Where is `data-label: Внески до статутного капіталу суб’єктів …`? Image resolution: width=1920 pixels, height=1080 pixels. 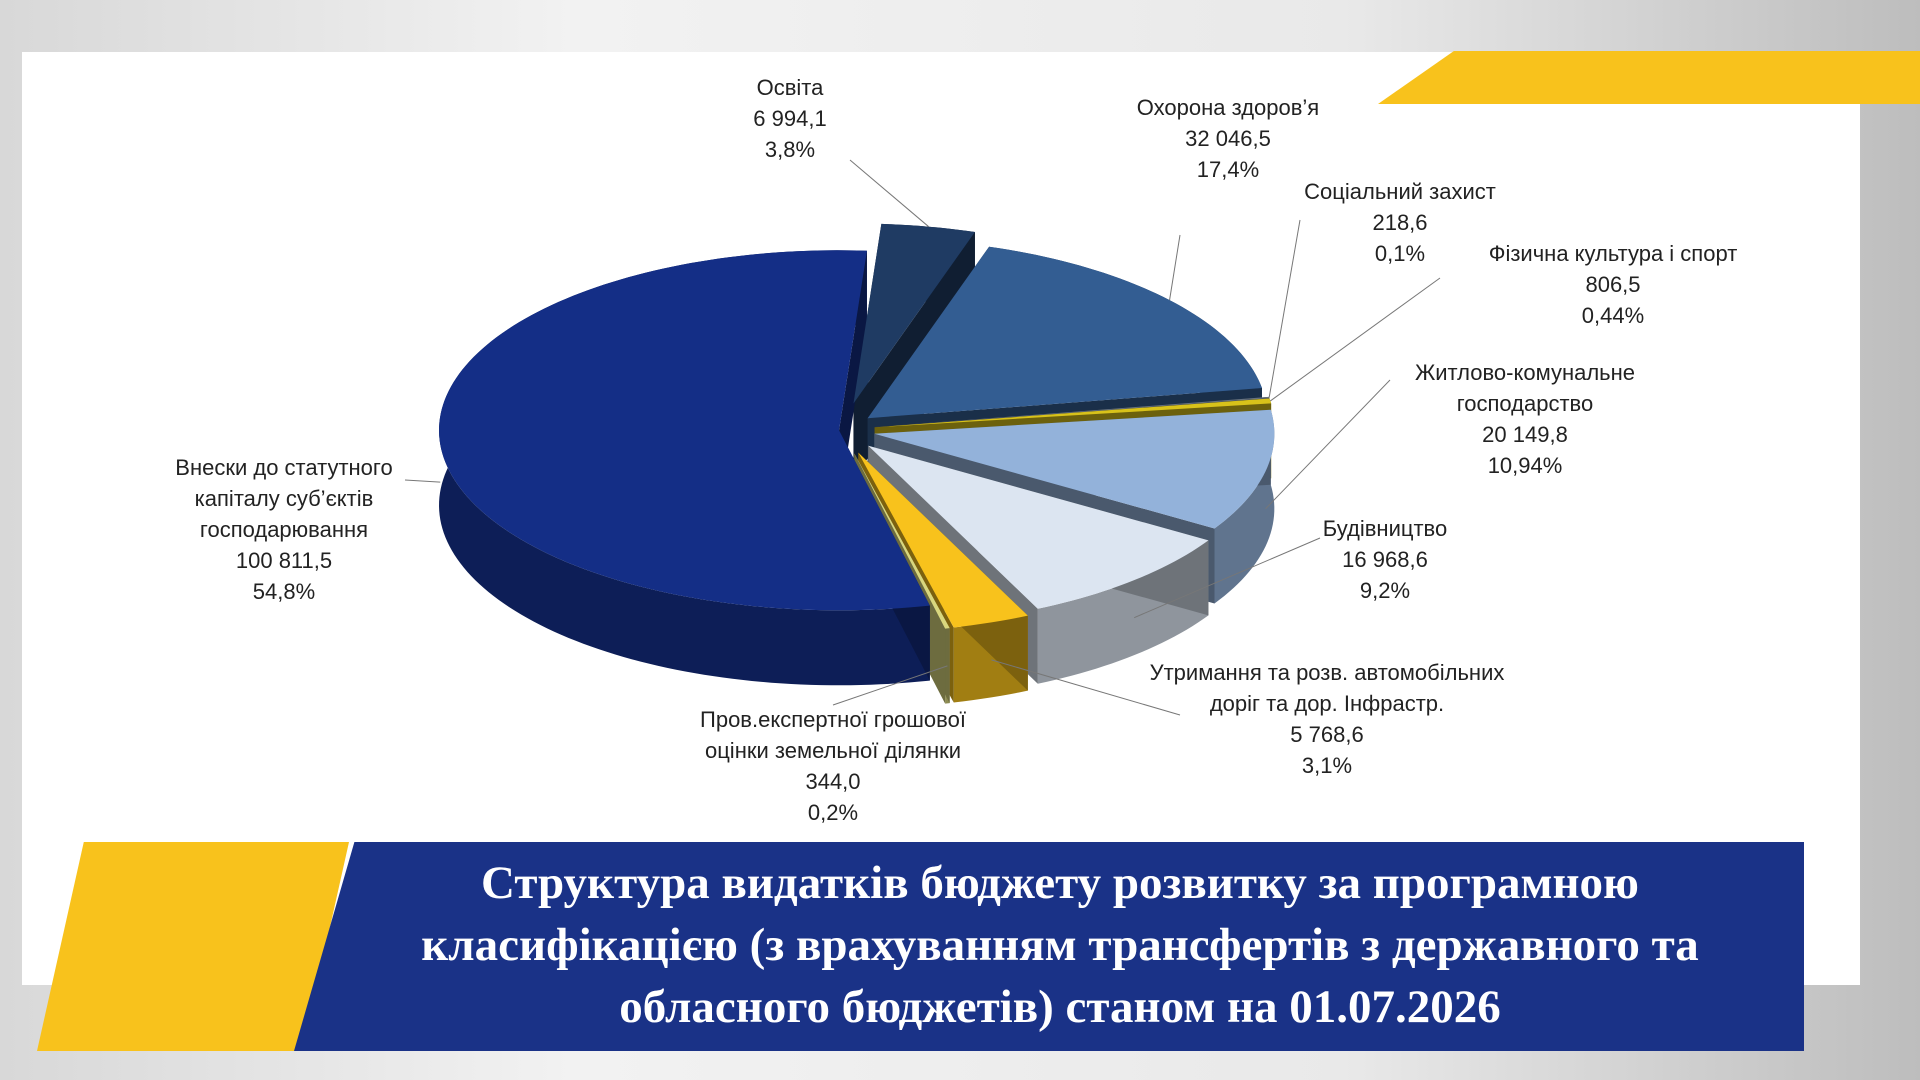 data-label: Внески до статутного капіталу суб’єктів … is located at coordinates (284, 529).